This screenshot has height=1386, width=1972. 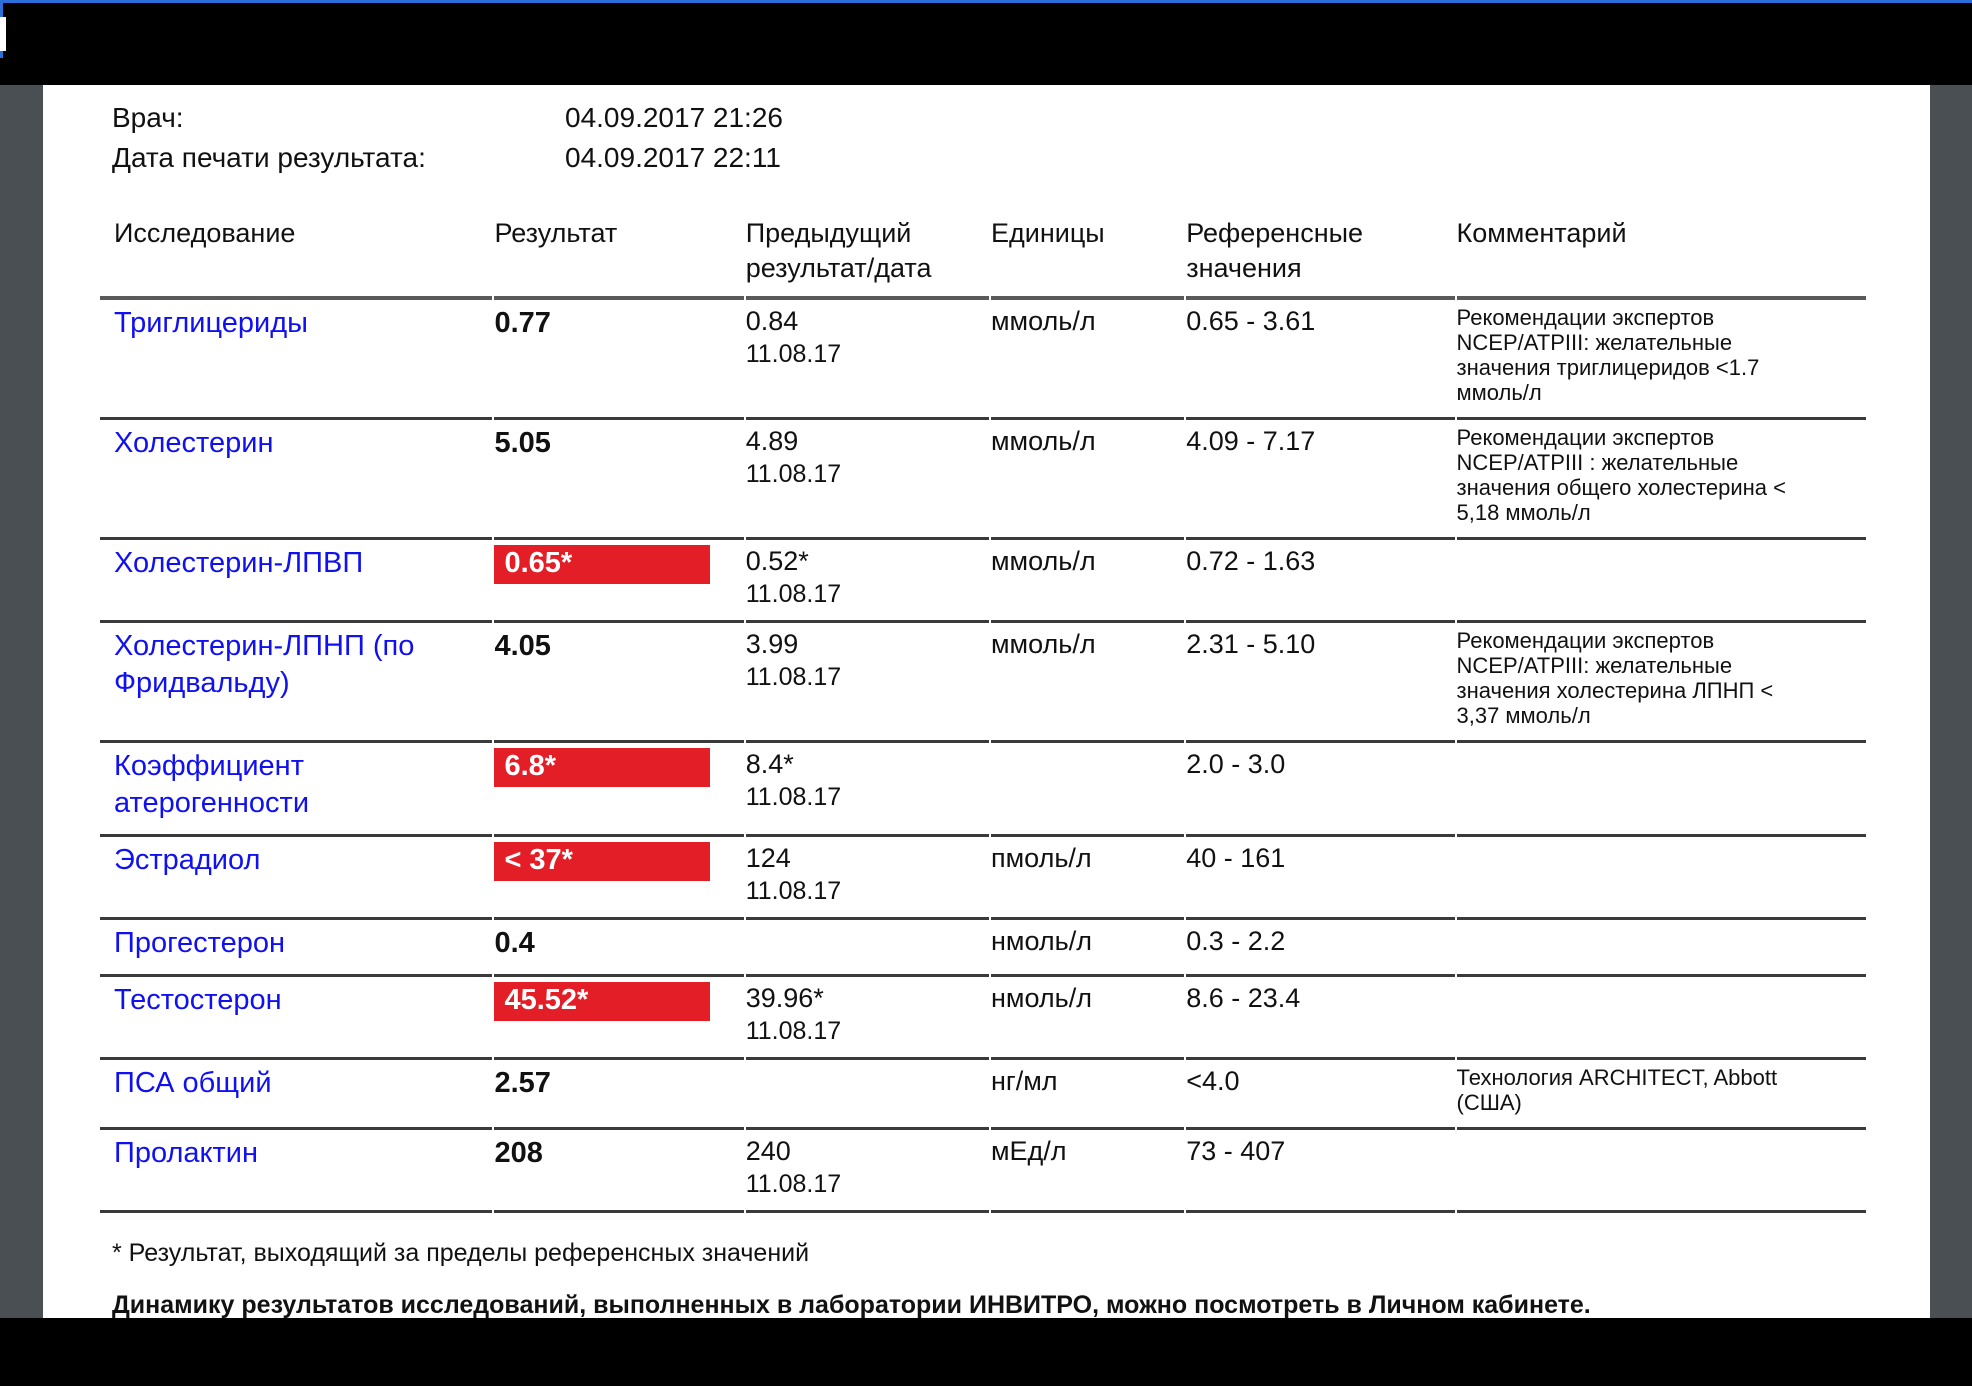 What do you see at coordinates (193, 1083) in the screenshot?
I see `test-name-link: ПСА общий` at bounding box center [193, 1083].